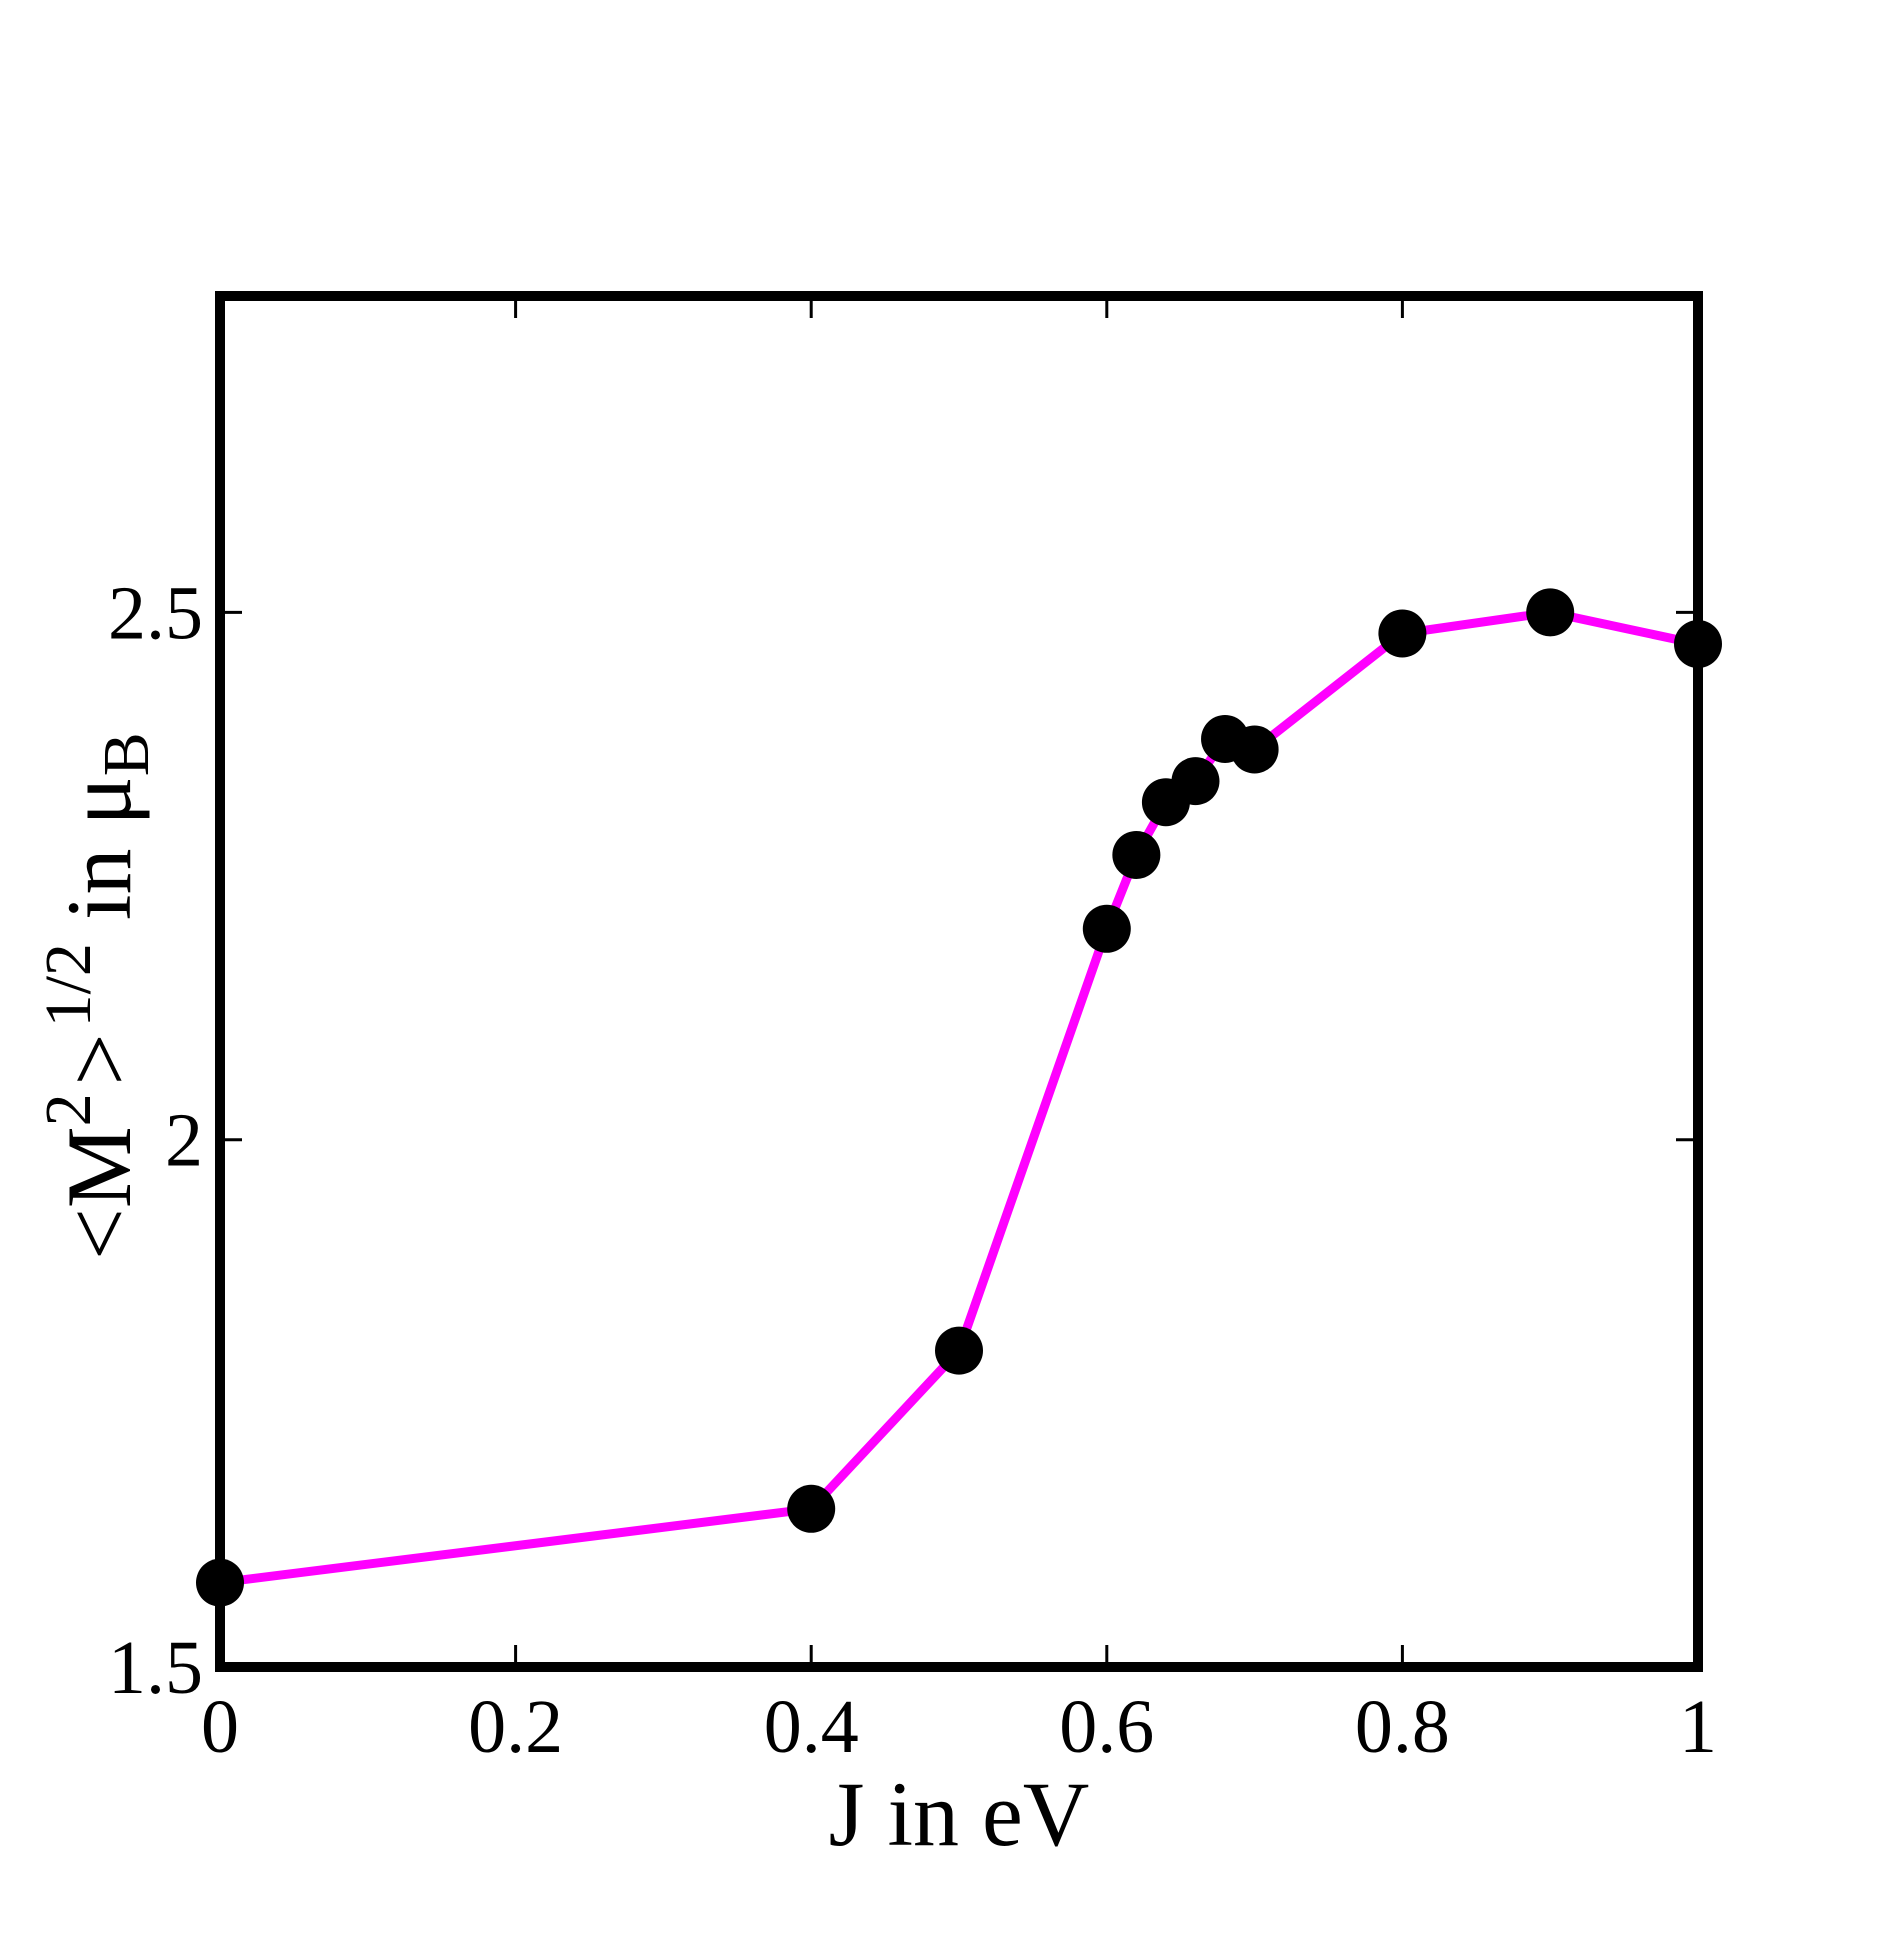 The width and height of the screenshot is (1904, 1954). I want to click on y-tick-label: 2.5, so click(155, 613).